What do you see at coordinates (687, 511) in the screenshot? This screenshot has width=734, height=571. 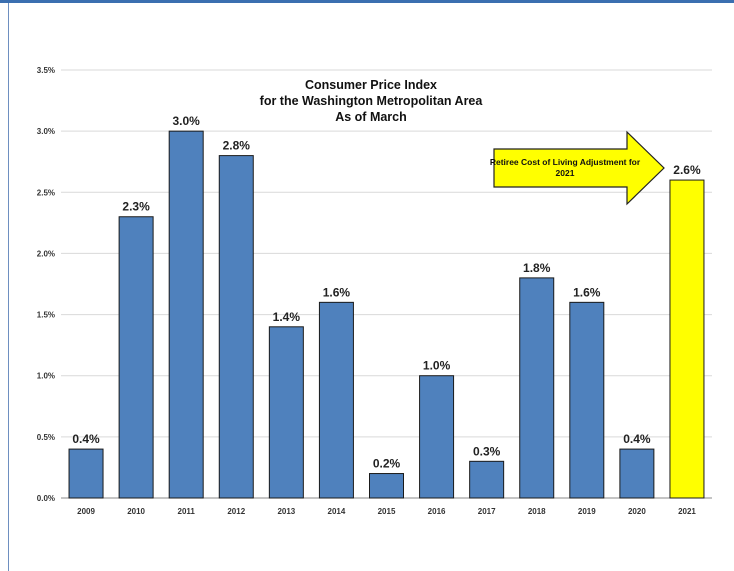 I see `x-tick-label: 2021` at bounding box center [687, 511].